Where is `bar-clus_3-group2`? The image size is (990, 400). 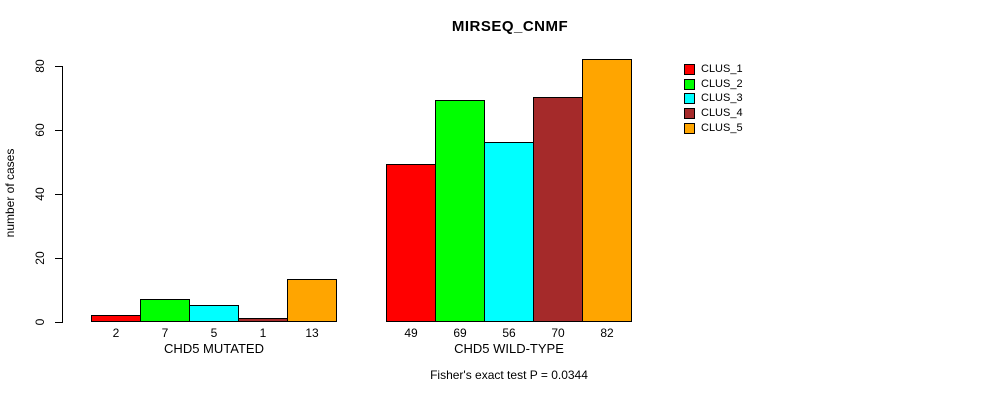 bar-clus_3-group2 is located at coordinates (509, 232).